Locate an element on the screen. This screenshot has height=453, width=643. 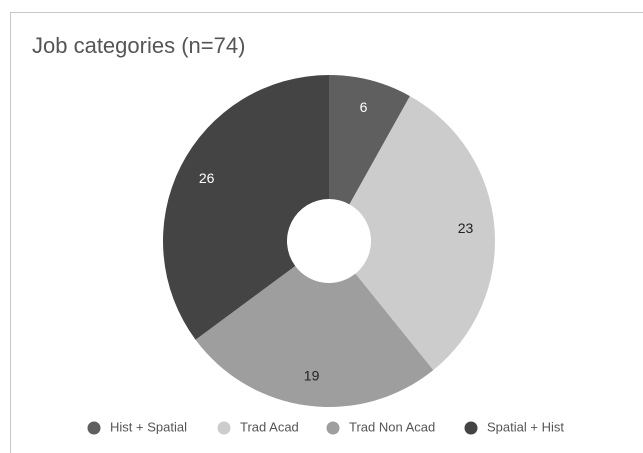
legend-label: Spatial + Hist is located at coordinates (525, 426).